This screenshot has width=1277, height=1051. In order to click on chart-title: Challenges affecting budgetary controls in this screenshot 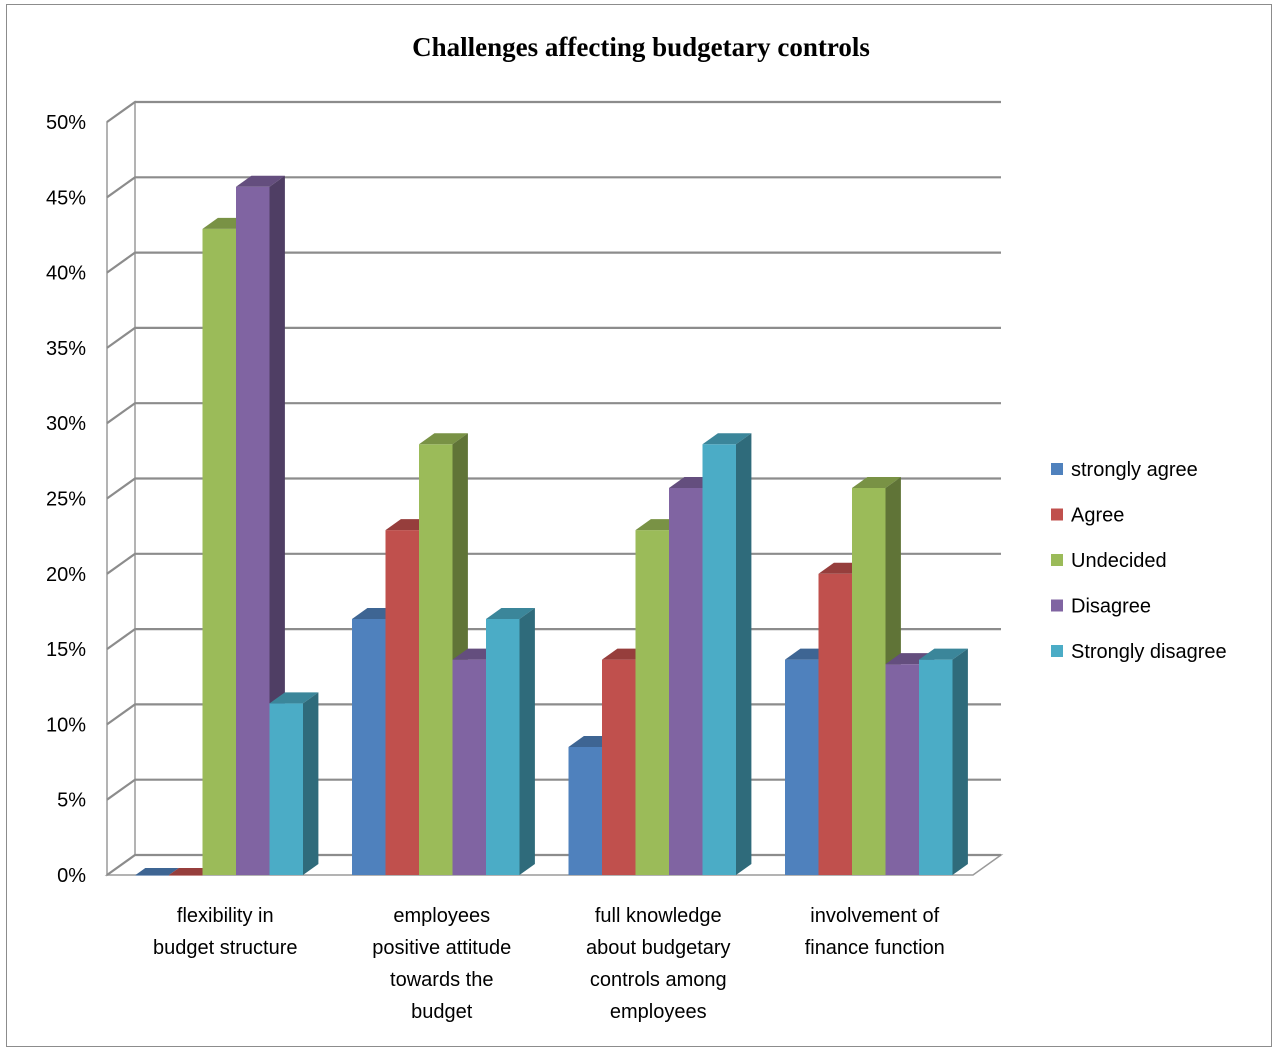, I will do `click(641, 47)`.